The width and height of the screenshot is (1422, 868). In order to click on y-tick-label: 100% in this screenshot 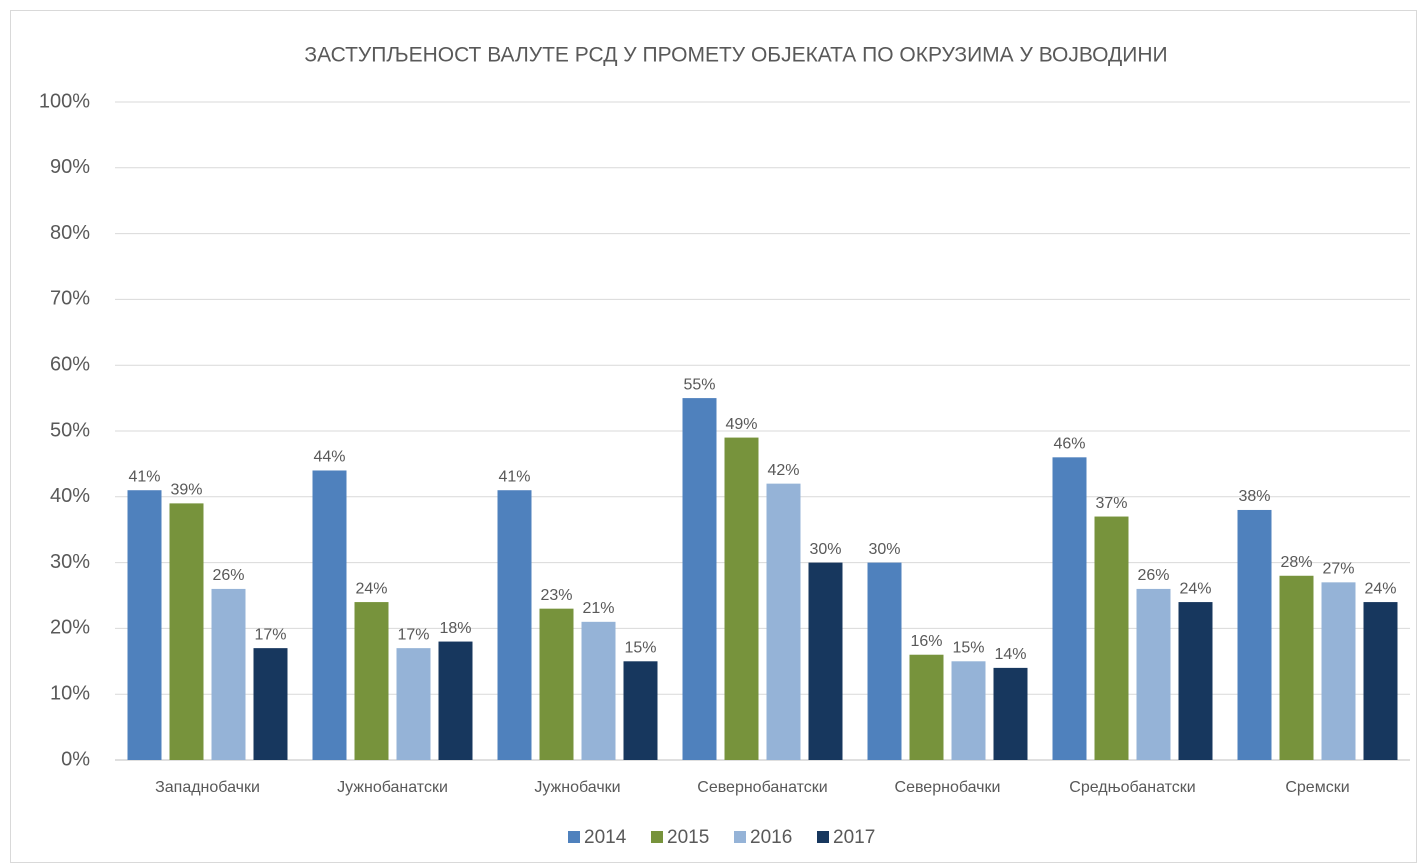, I will do `click(64, 101)`.